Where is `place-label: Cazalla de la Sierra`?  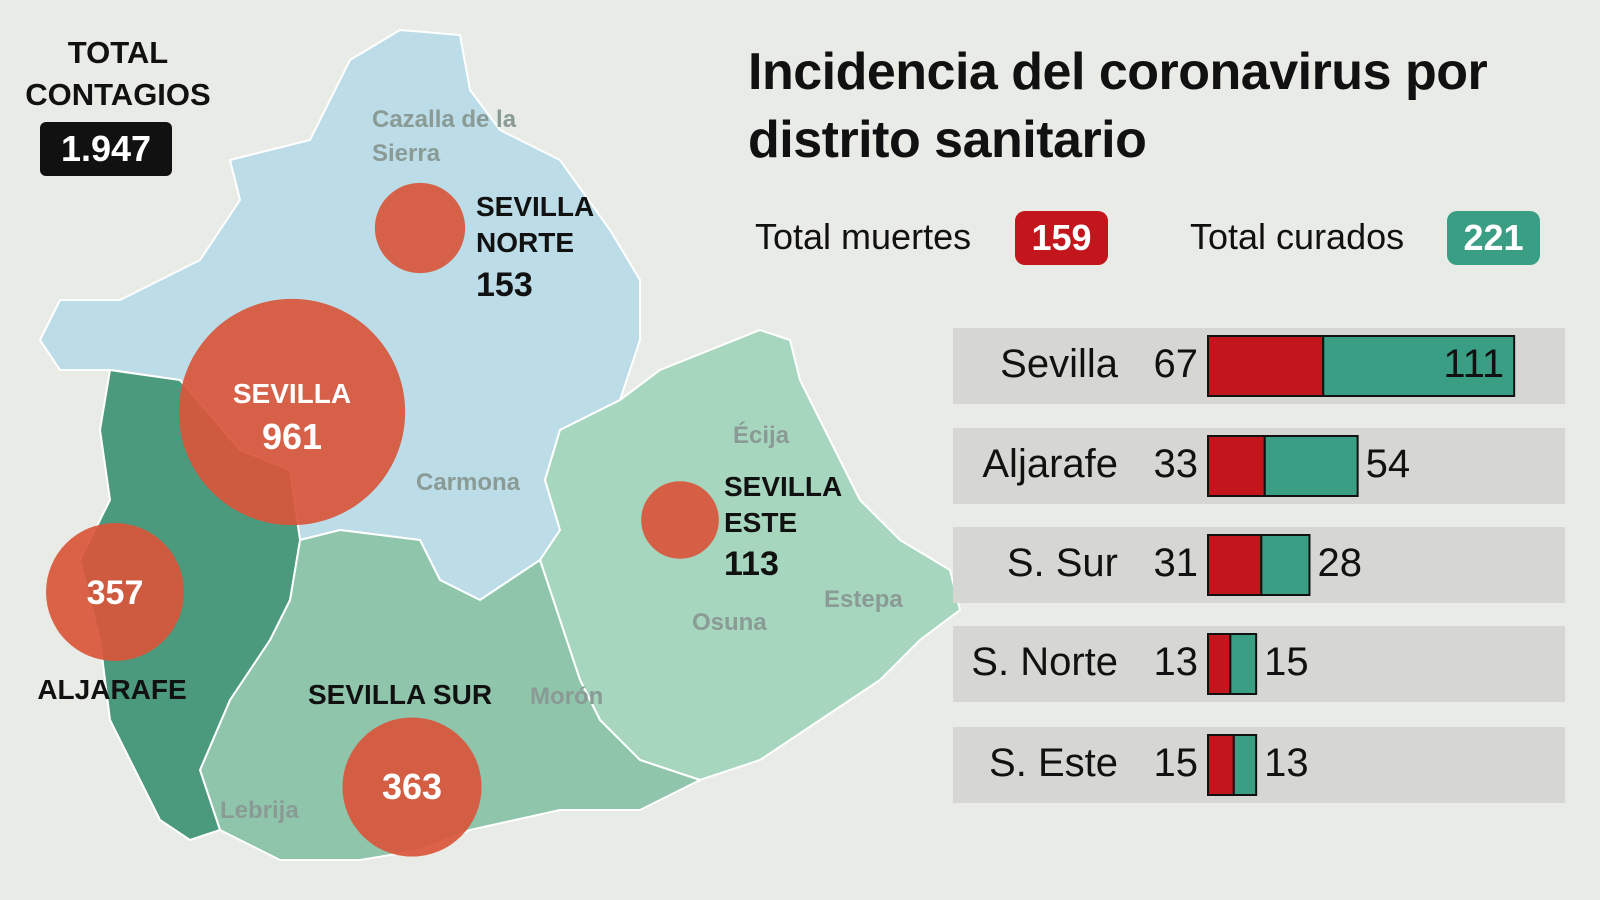
place-label: Cazalla de la Sierra is located at coordinates (444, 136).